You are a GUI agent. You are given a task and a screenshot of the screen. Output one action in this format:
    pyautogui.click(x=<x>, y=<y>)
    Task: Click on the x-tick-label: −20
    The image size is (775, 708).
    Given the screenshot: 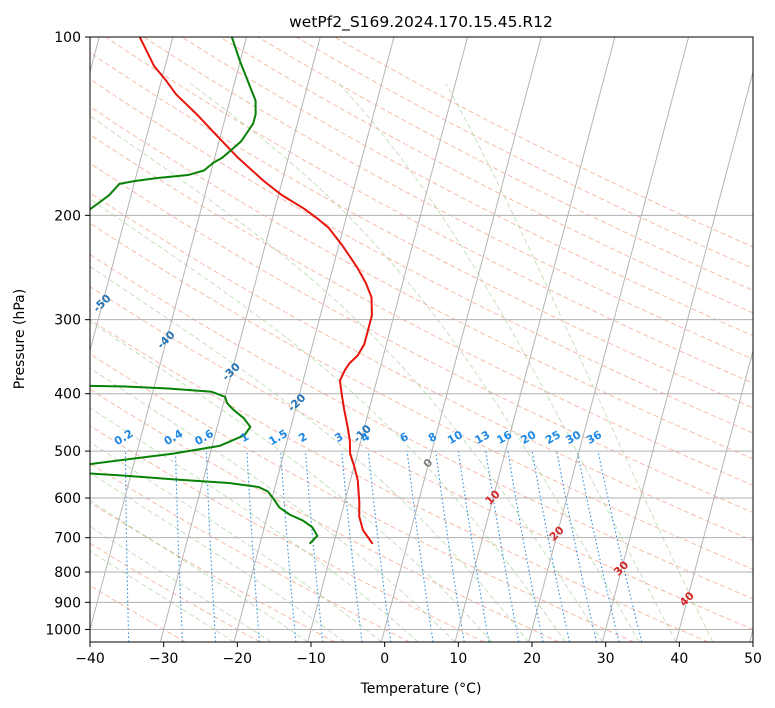 What is the action you would take?
    pyautogui.click(x=238, y=659)
    